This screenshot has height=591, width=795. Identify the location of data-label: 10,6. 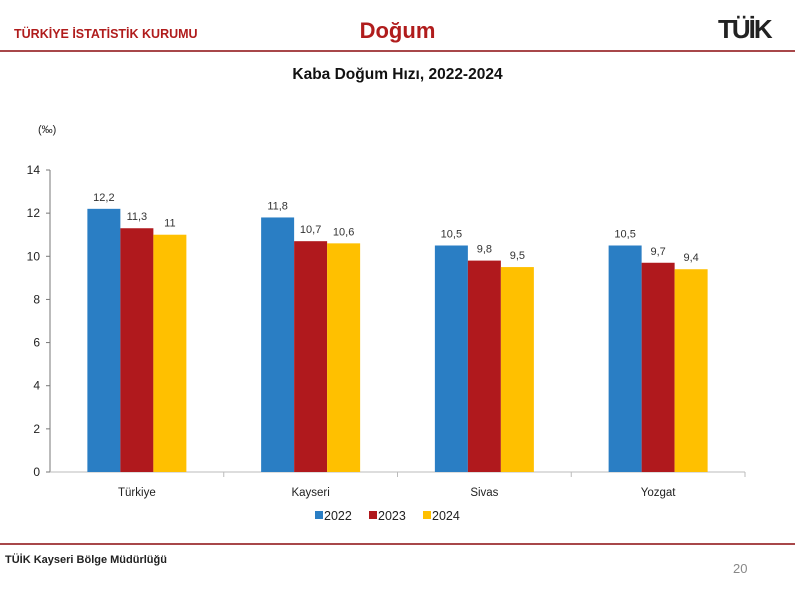
(343, 232).